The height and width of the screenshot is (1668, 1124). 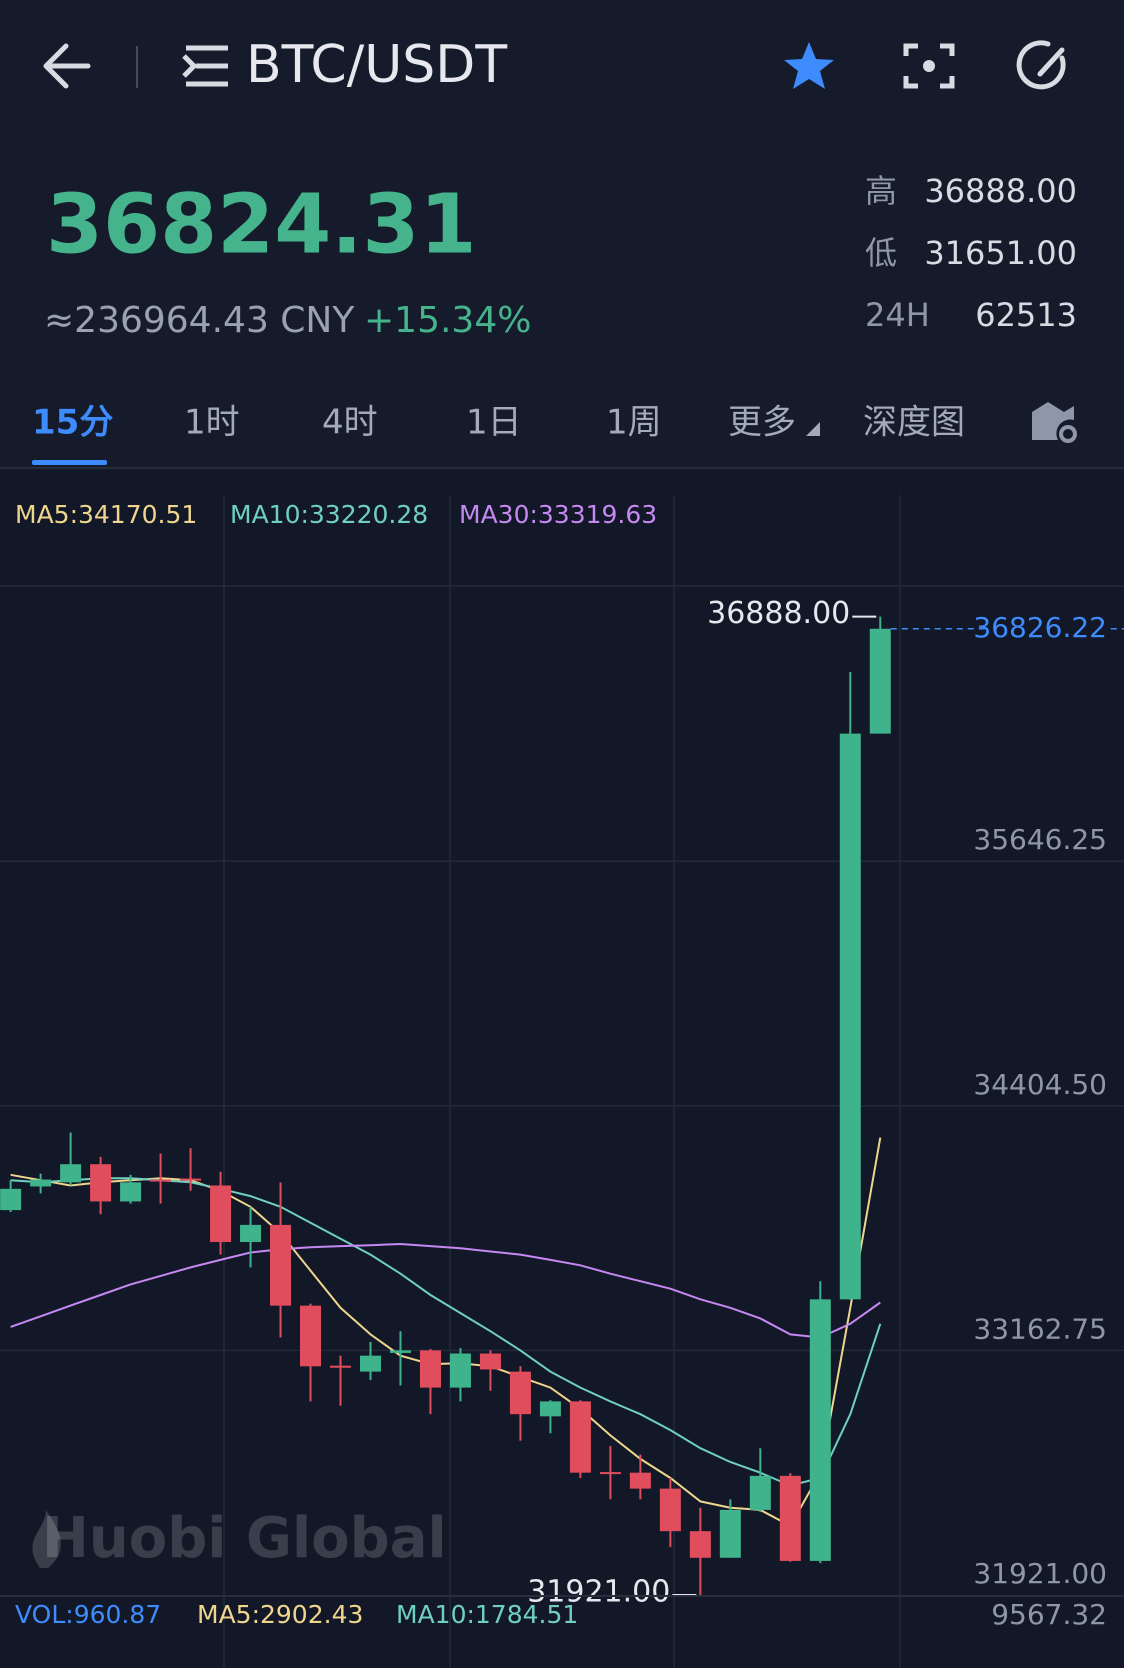 I want to click on low-label: 31921.00, so click(x=598, y=1592).